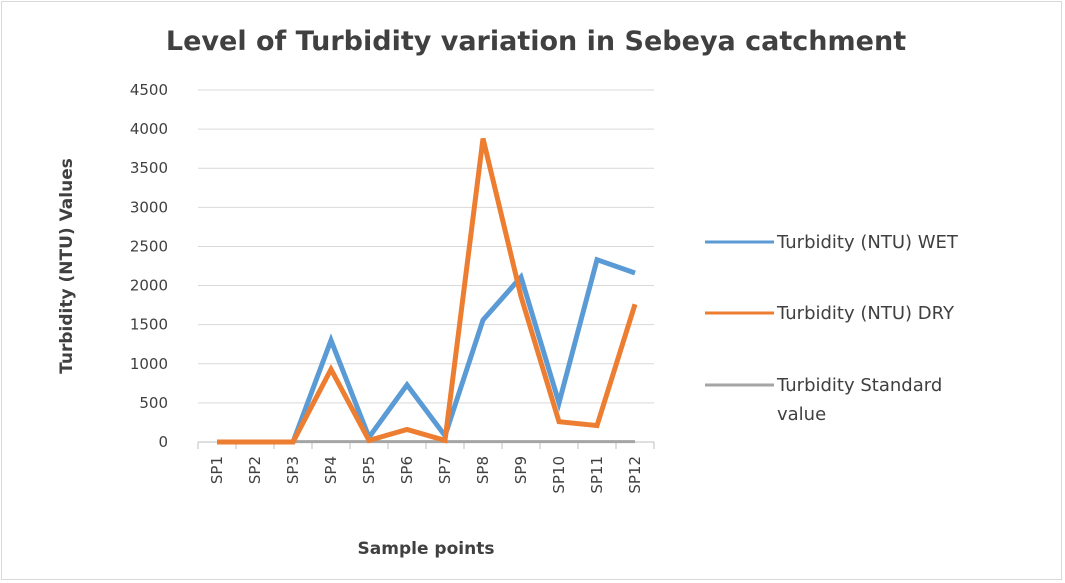 The width and height of the screenshot is (1065, 583). I want to click on x-tick-label: SP1, so click(217, 470).